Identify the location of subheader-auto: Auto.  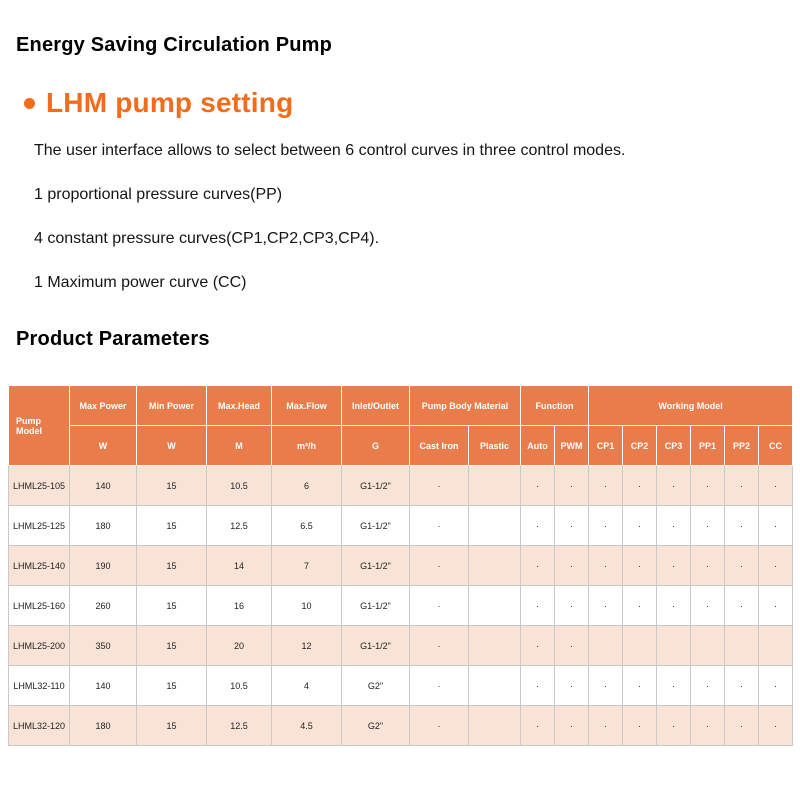
(538, 445).